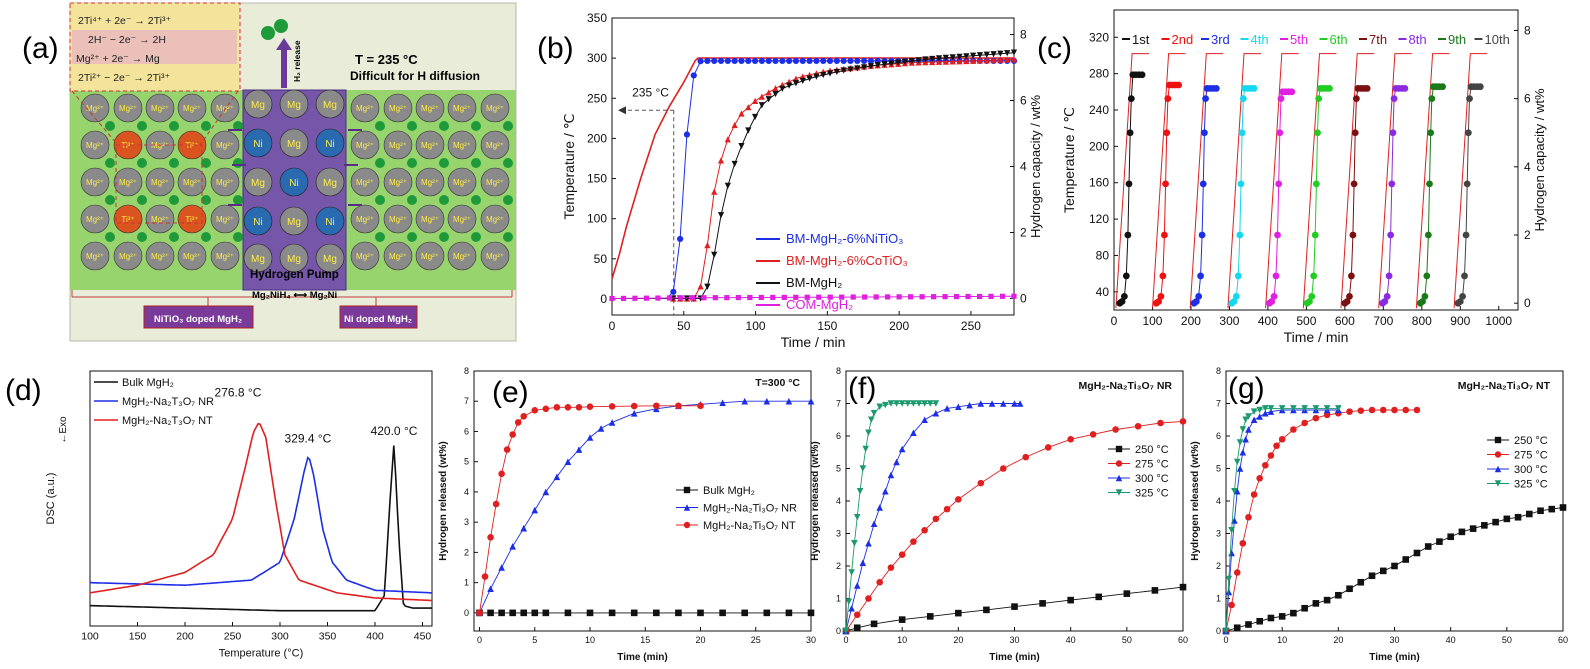  I want to click on h2-release-label: H₂ release, so click(297, 61).